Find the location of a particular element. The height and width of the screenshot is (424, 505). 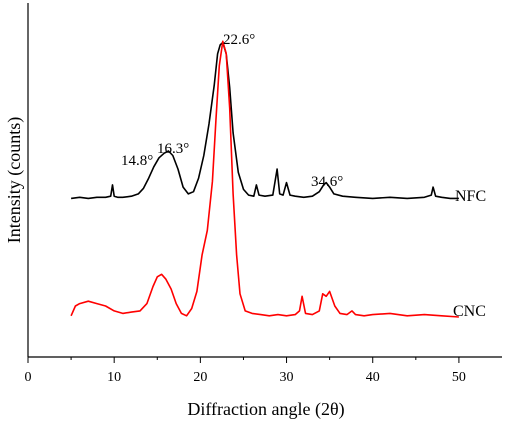

annotation-16-3: 16.3° is located at coordinates (173, 149).